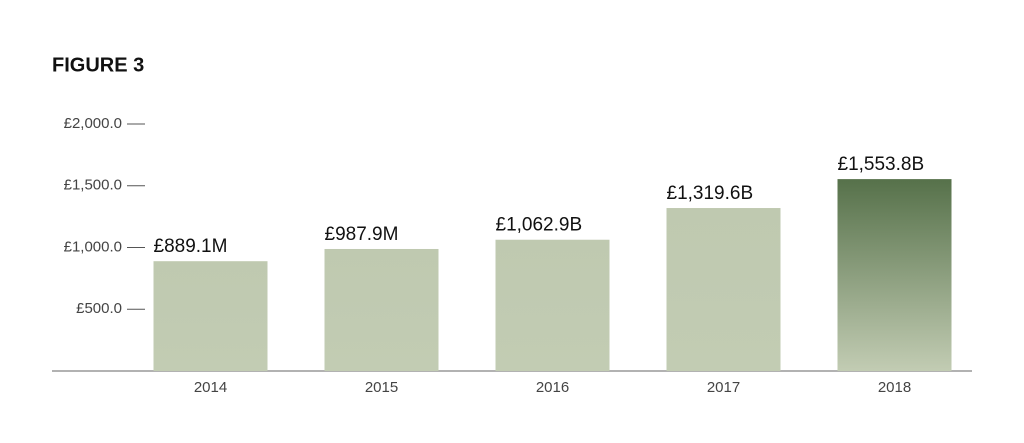 The width and height of the screenshot is (1024, 443). I want to click on value-label: £1,062.9B, so click(539, 225).